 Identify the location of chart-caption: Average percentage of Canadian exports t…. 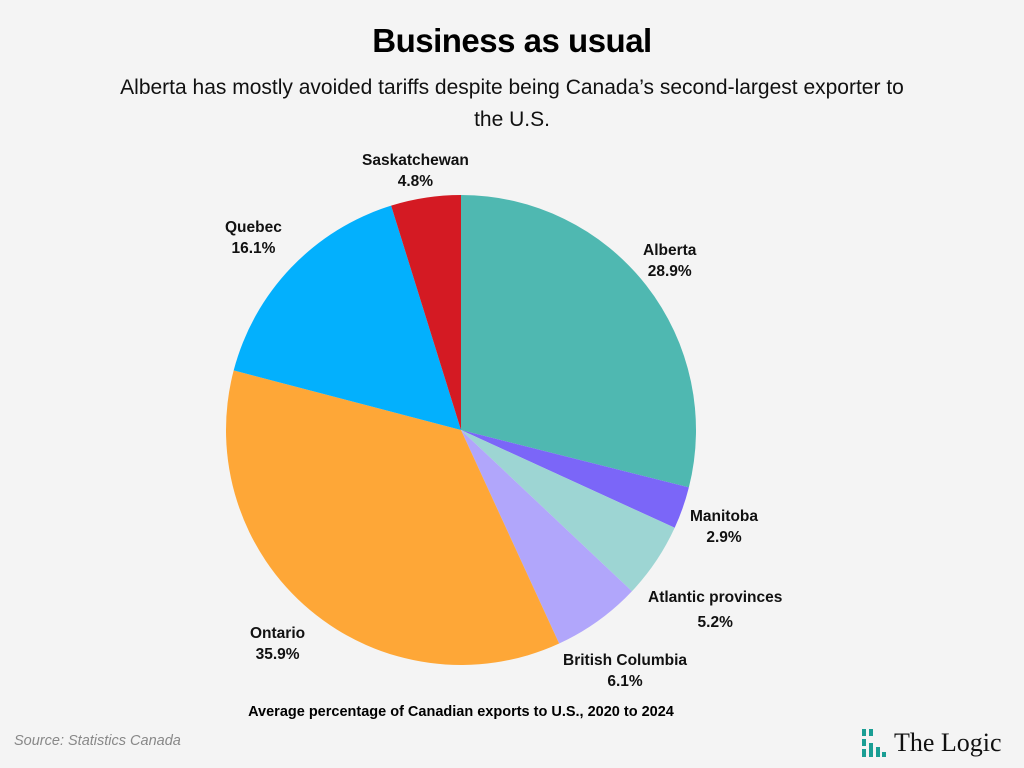
(461, 712).